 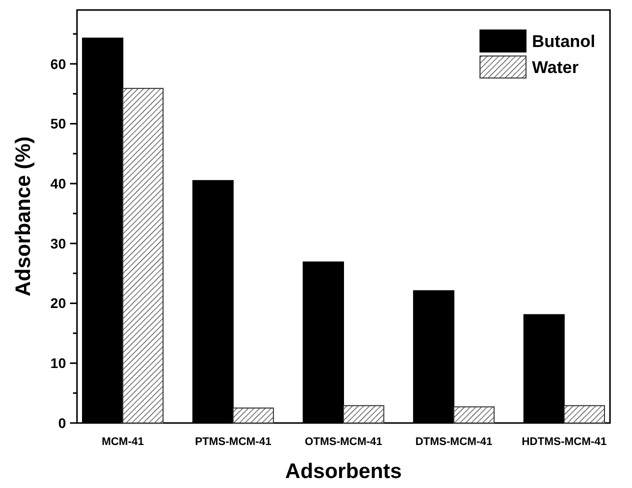 I want to click on x-tick-label: MCM-41, so click(x=123, y=442).